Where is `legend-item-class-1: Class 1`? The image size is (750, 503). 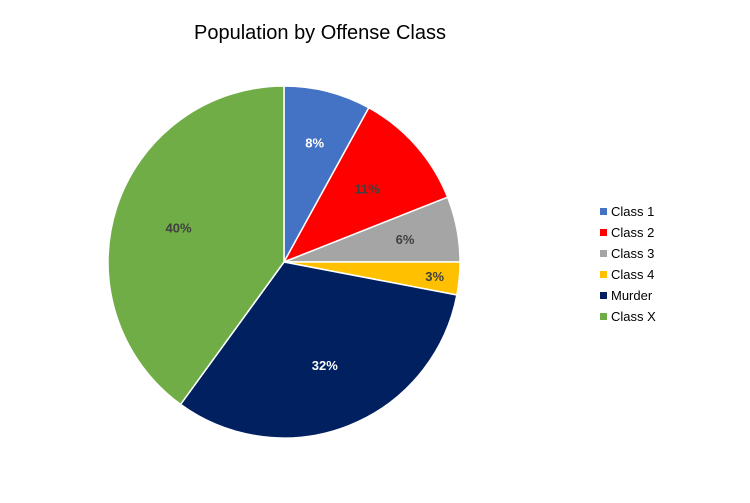
legend-item-class-1: Class 1 is located at coordinates (670, 211).